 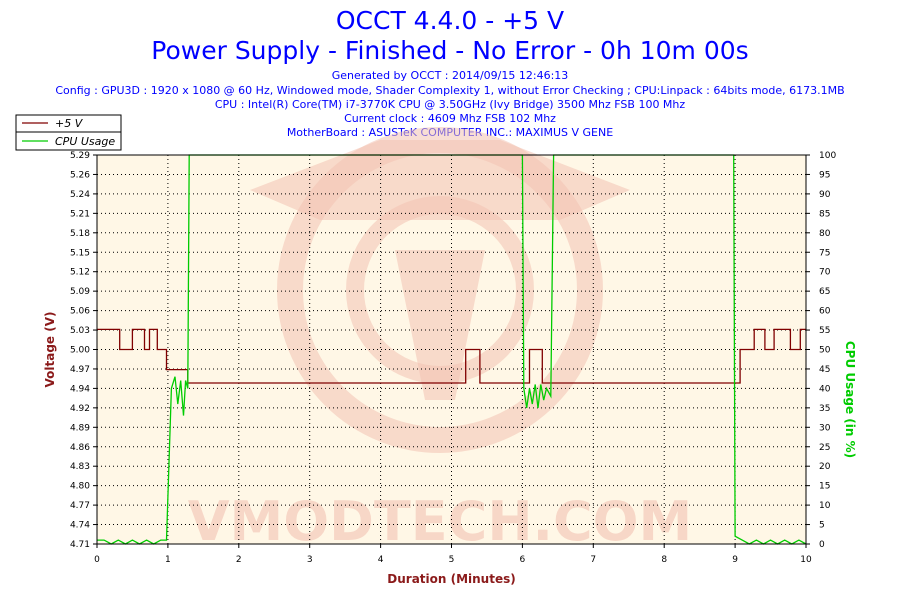 What do you see at coordinates (80, 312) in the screenshot?
I see `y-tick-label: 5.06` at bounding box center [80, 312].